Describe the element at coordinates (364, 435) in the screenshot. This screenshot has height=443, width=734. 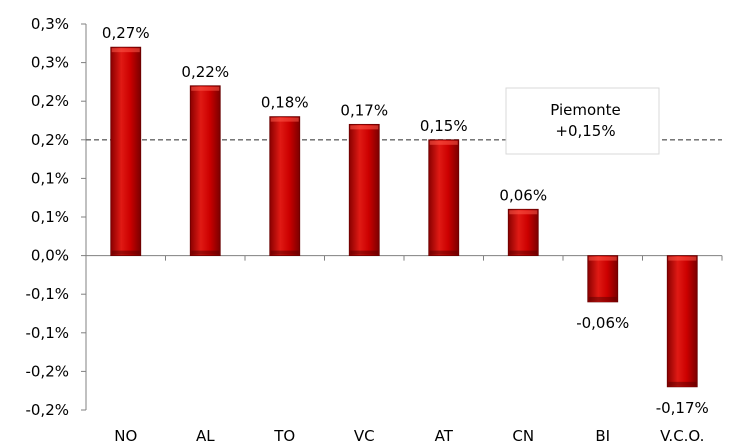
I see `x-category-label: VC` at that location.